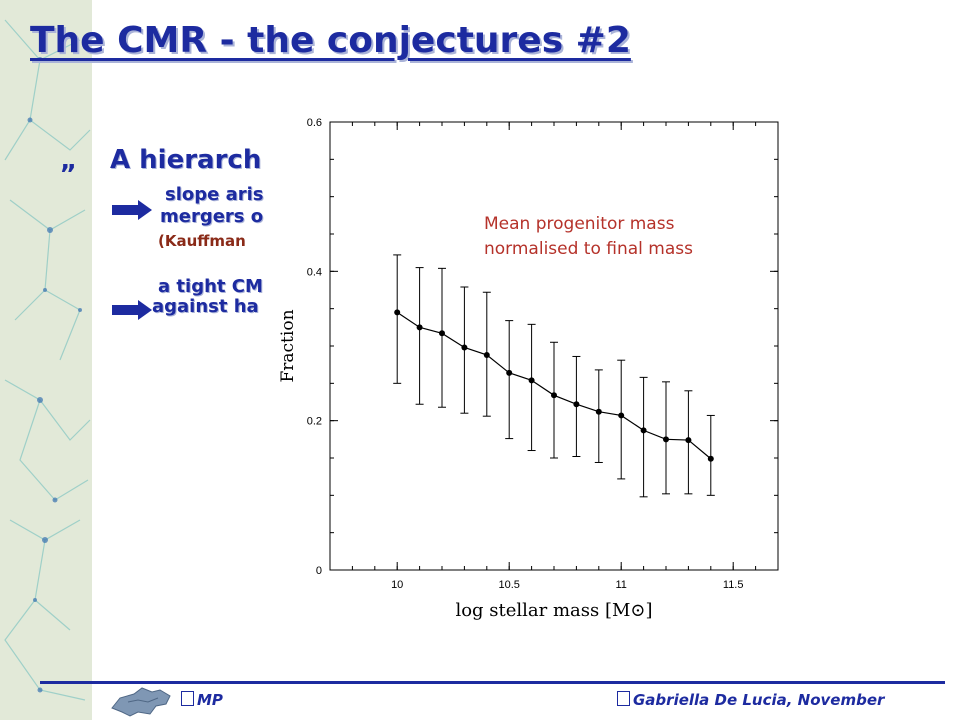 The height and width of the screenshot is (720, 960). Describe the element at coordinates (330, 40) in the screenshot. I see `slide-title: The CMR - the conjectures #2` at that location.